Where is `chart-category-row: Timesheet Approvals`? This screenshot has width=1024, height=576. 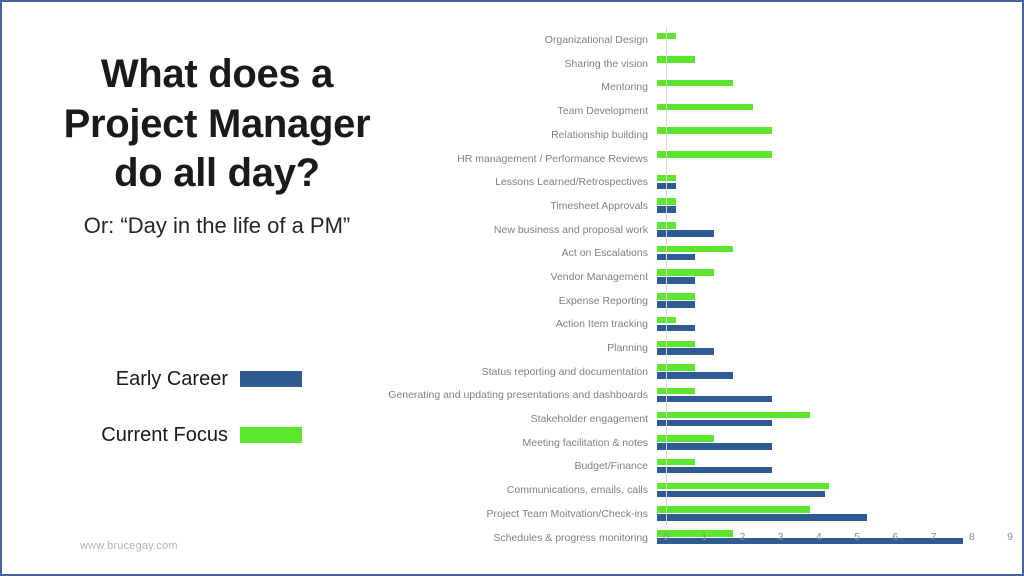 chart-category-row: Timesheet Approvals is located at coordinates (686, 207).